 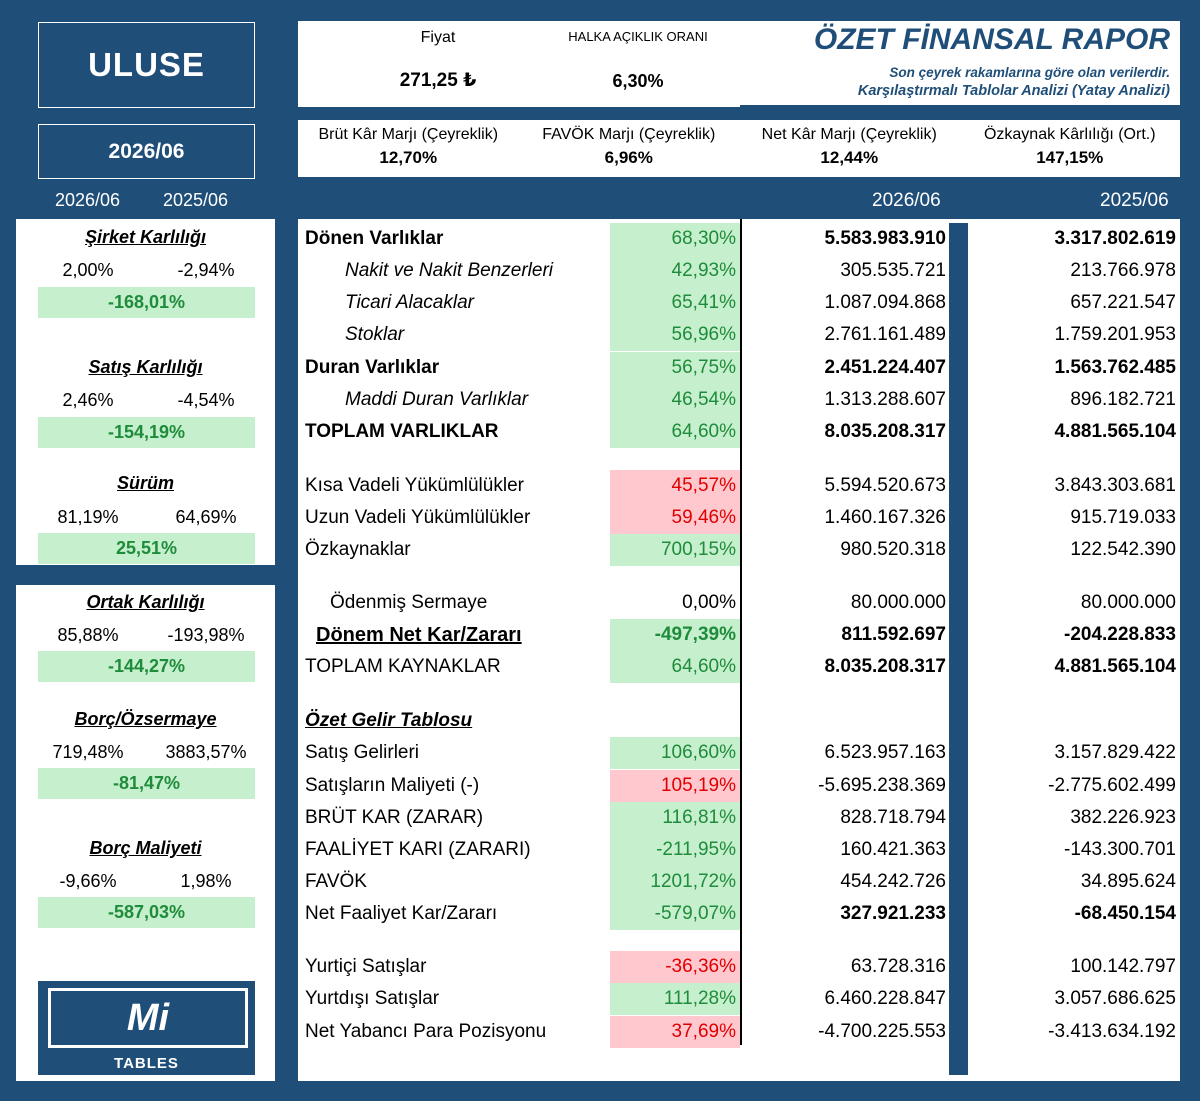 I want to click on metric-change: -168,01%, so click(x=146, y=302).